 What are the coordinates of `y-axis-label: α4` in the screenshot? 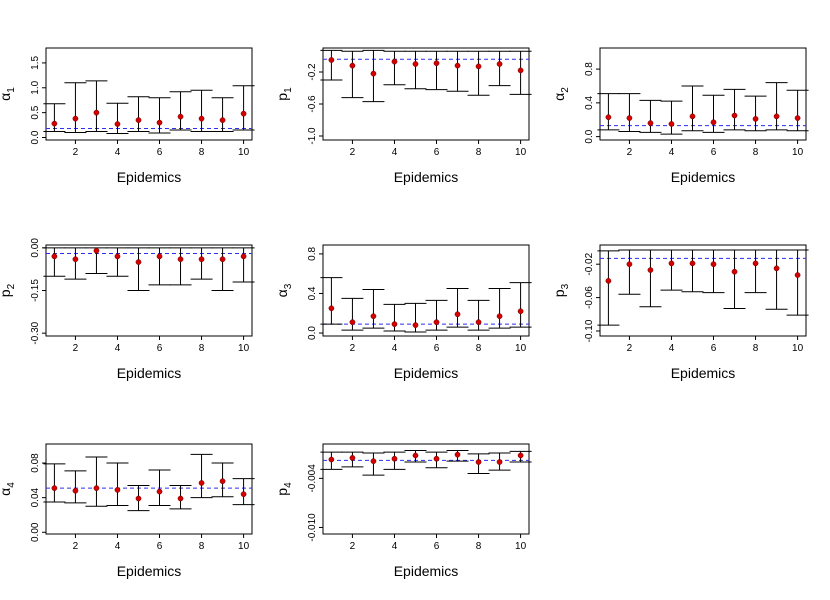 It's located at (8, 489).